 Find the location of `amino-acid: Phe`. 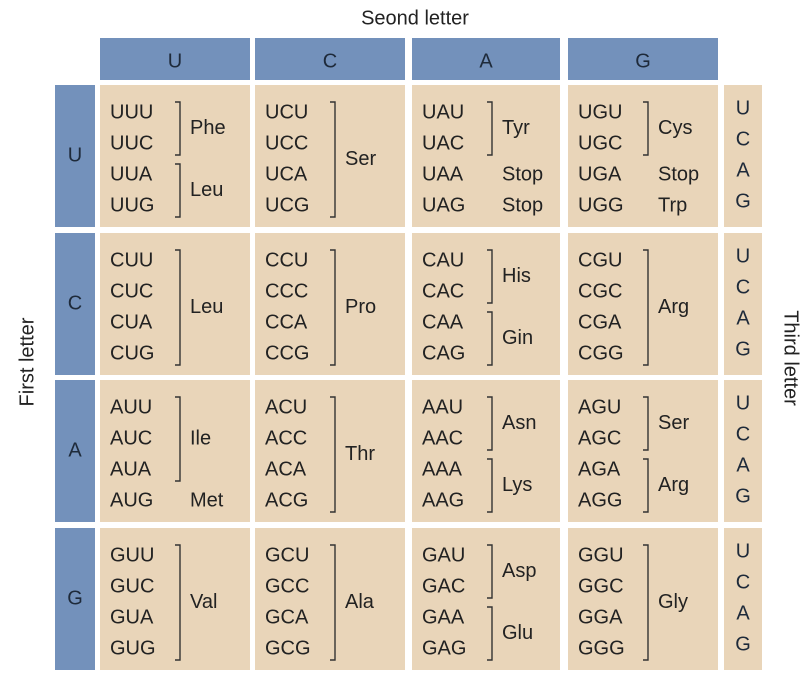

amino-acid: Phe is located at coordinates (208, 128).